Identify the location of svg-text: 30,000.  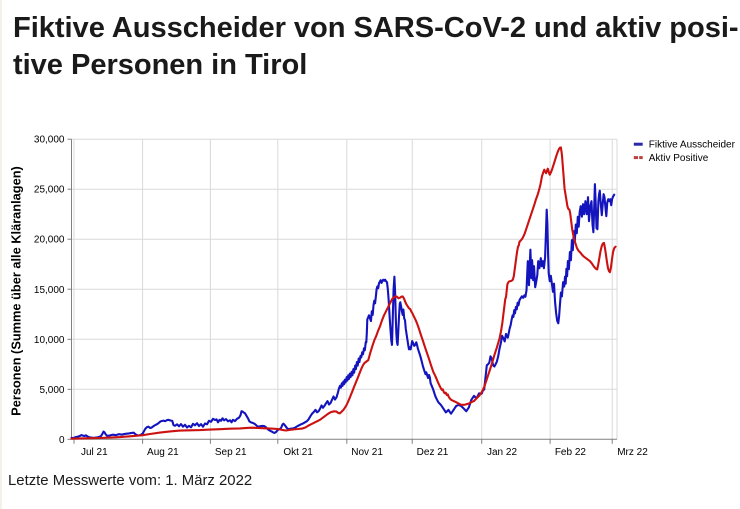
(49, 140).